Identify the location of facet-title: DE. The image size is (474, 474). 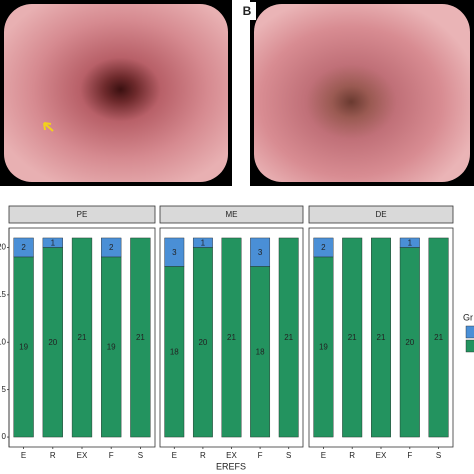
(380, 214).